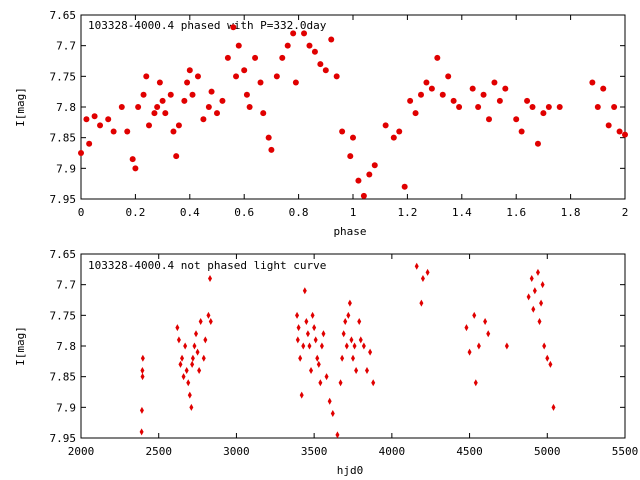 The height and width of the screenshot is (480, 640). I want to click on x-tick-label: 0, so click(81, 212).